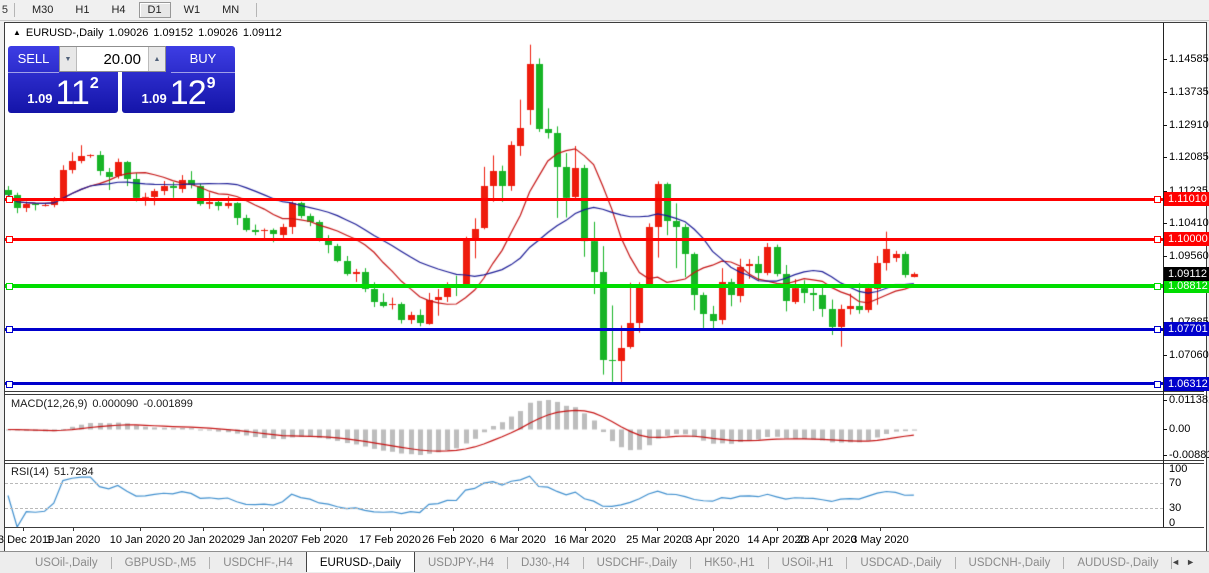 Image resolution: width=1209 pixels, height=573 pixels. I want to click on macd-main-value: 0.000090, so click(115, 404).